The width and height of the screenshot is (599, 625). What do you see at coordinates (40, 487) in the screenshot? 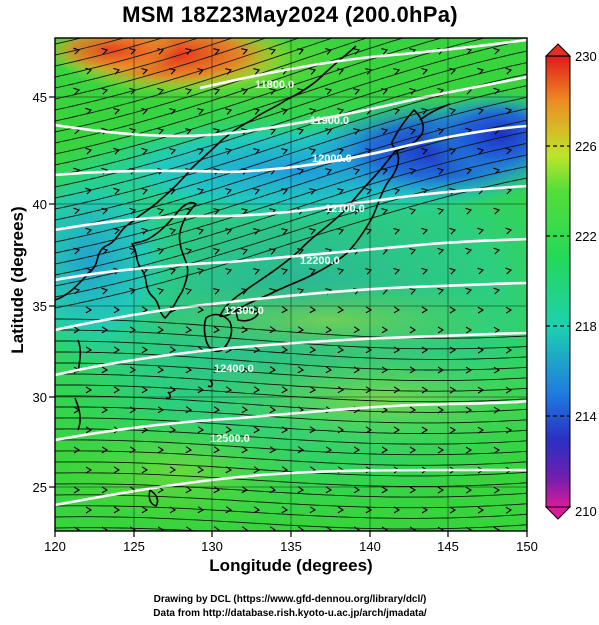
I see `y-tick-label: 25` at bounding box center [40, 487].